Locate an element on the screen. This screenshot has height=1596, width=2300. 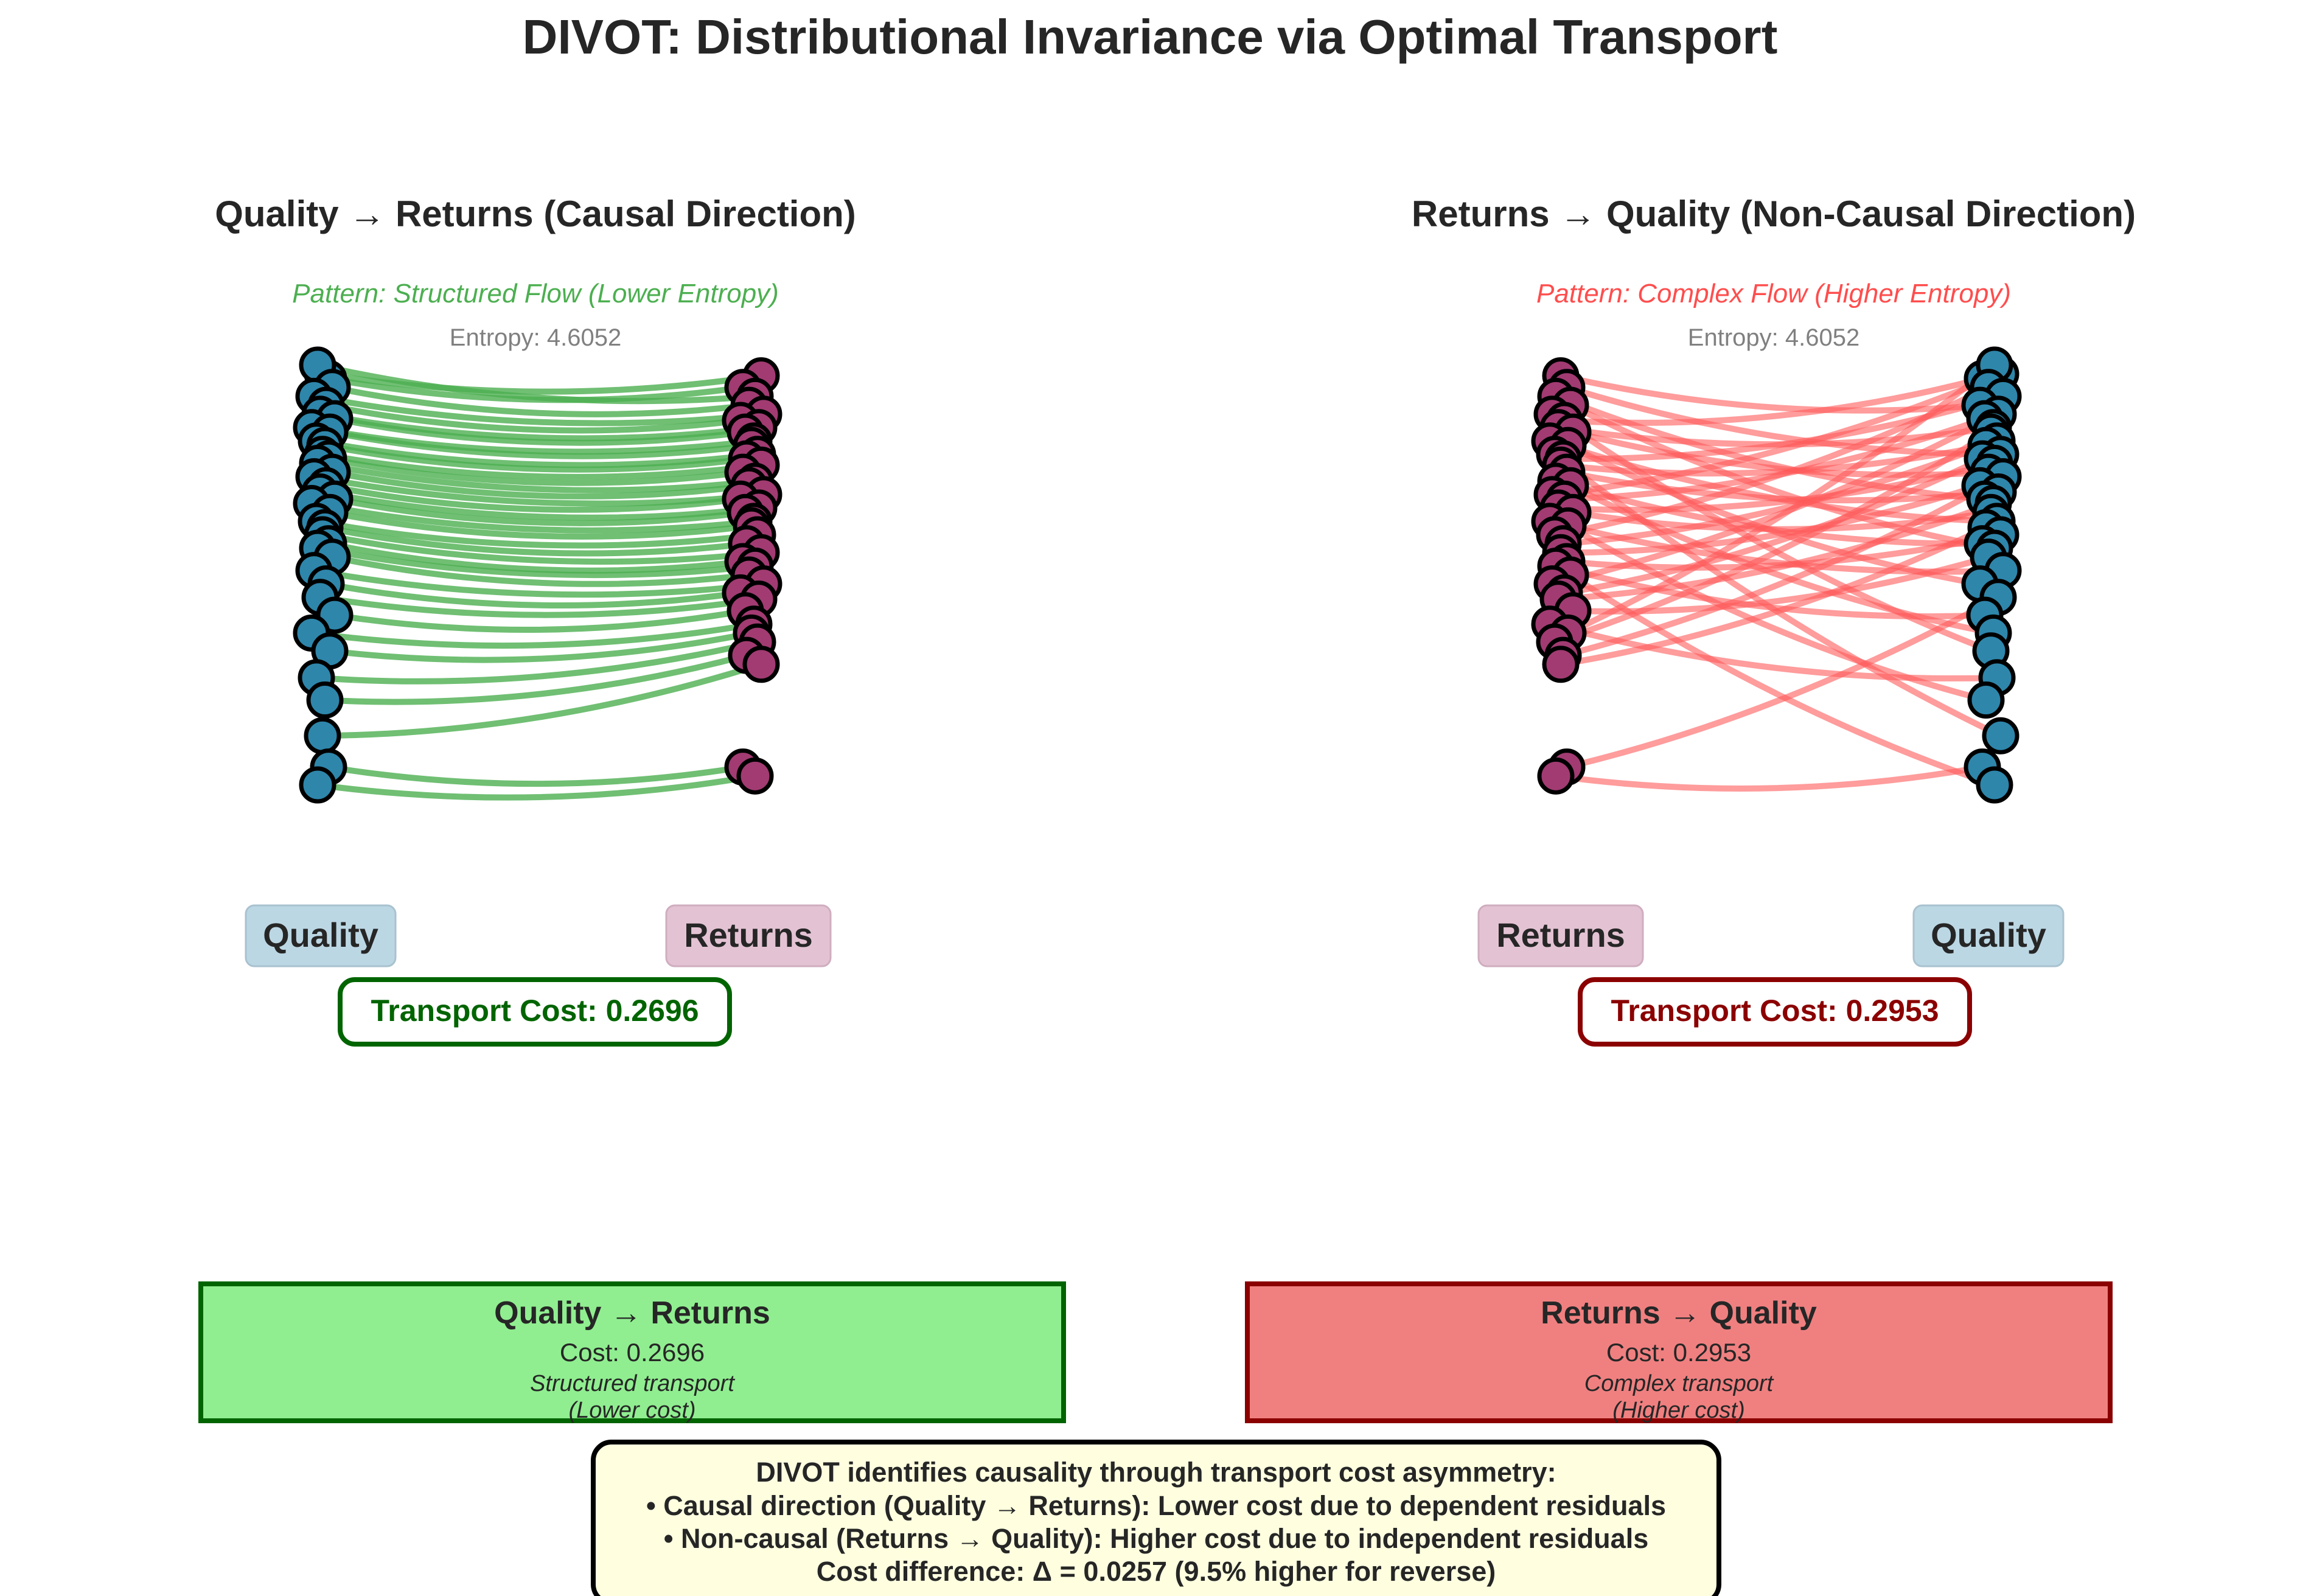
noncausal-quality-points is located at coordinates (1991, 575).